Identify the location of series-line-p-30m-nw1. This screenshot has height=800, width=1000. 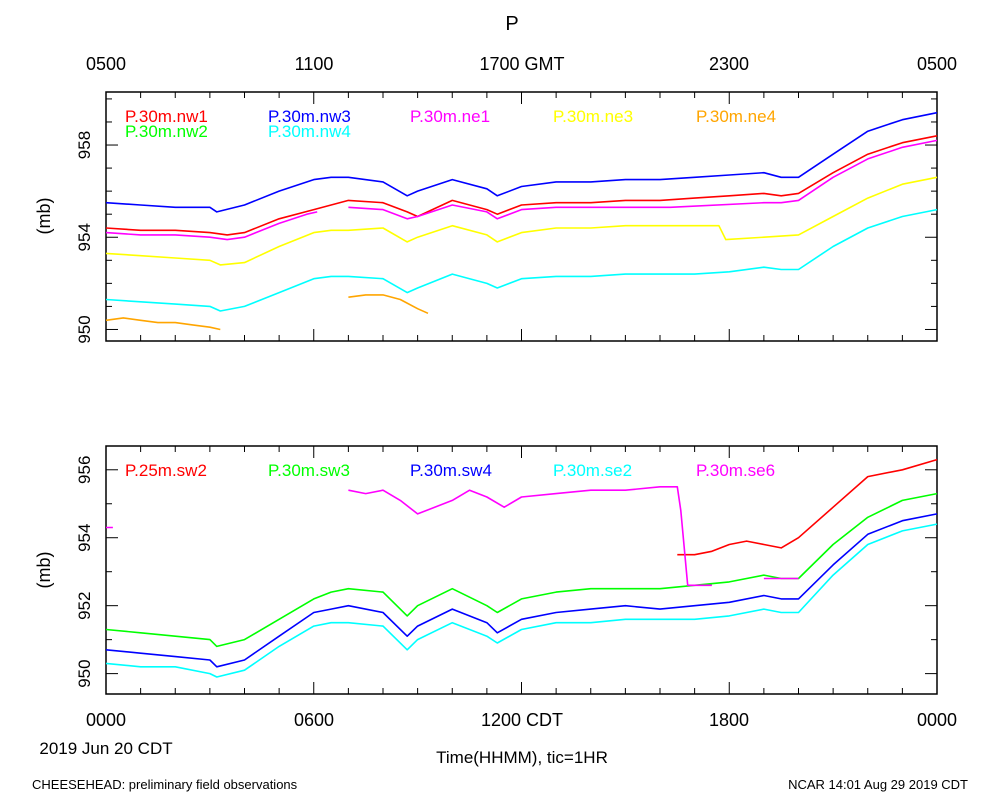
(521, 185).